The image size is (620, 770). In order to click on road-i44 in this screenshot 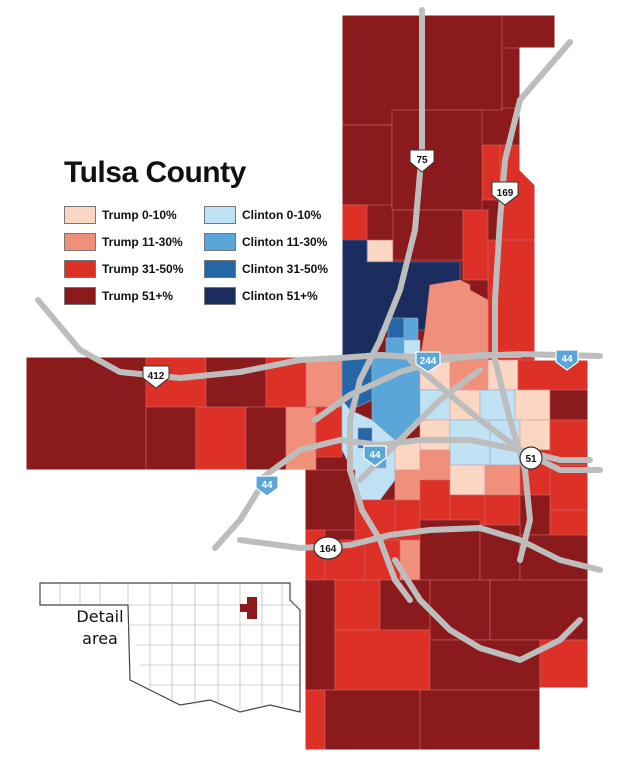, I will do `click(426, 459)`.